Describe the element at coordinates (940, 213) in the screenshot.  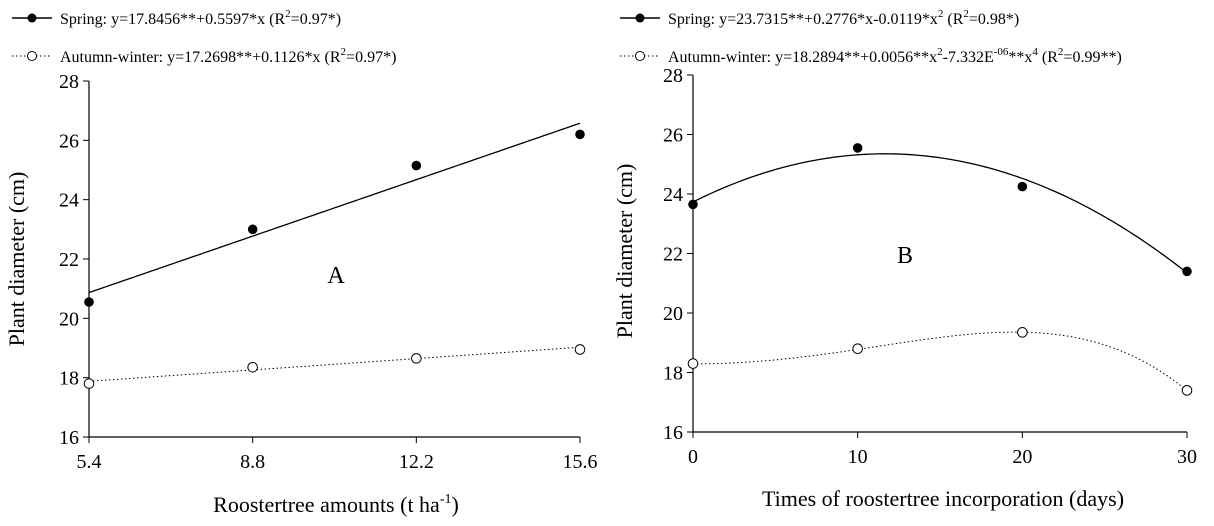
I see `panel-b-spring-fit-line` at that location.